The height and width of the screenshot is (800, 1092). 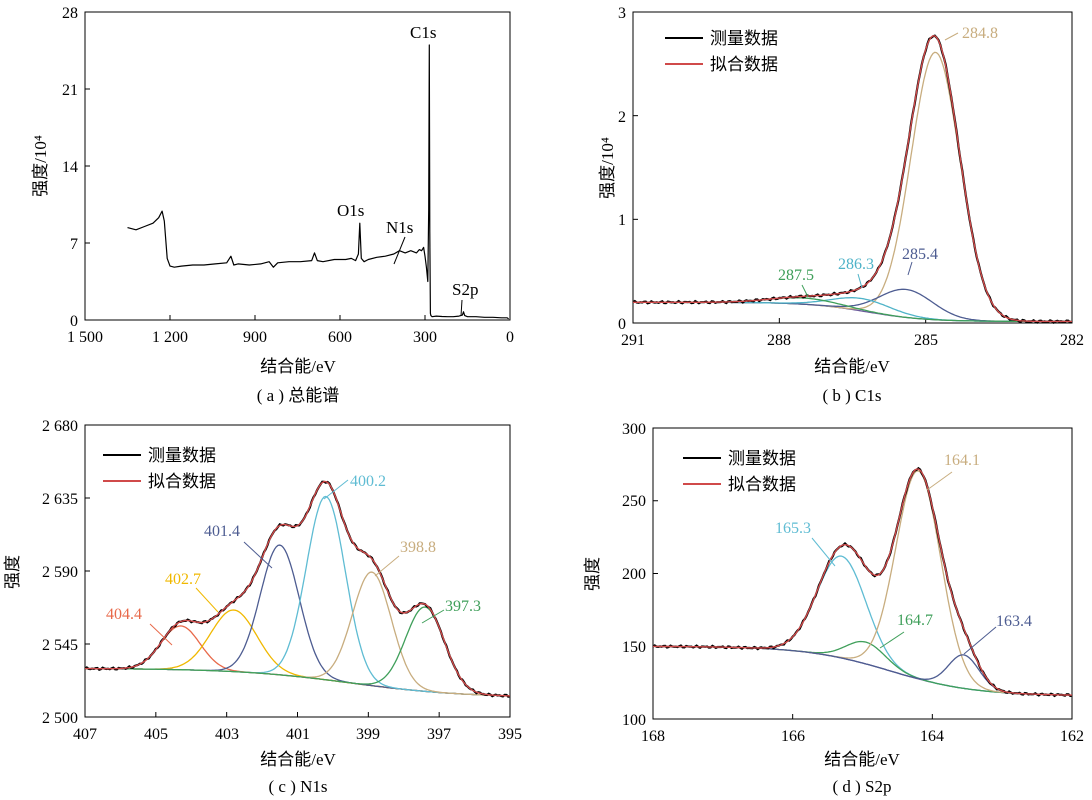 What do you see at coordinates (290, 337) in the screenshot?
I see `x-tick-labels: 1 500 1 200 900 600 300 0` at bounding box center [290, 337].